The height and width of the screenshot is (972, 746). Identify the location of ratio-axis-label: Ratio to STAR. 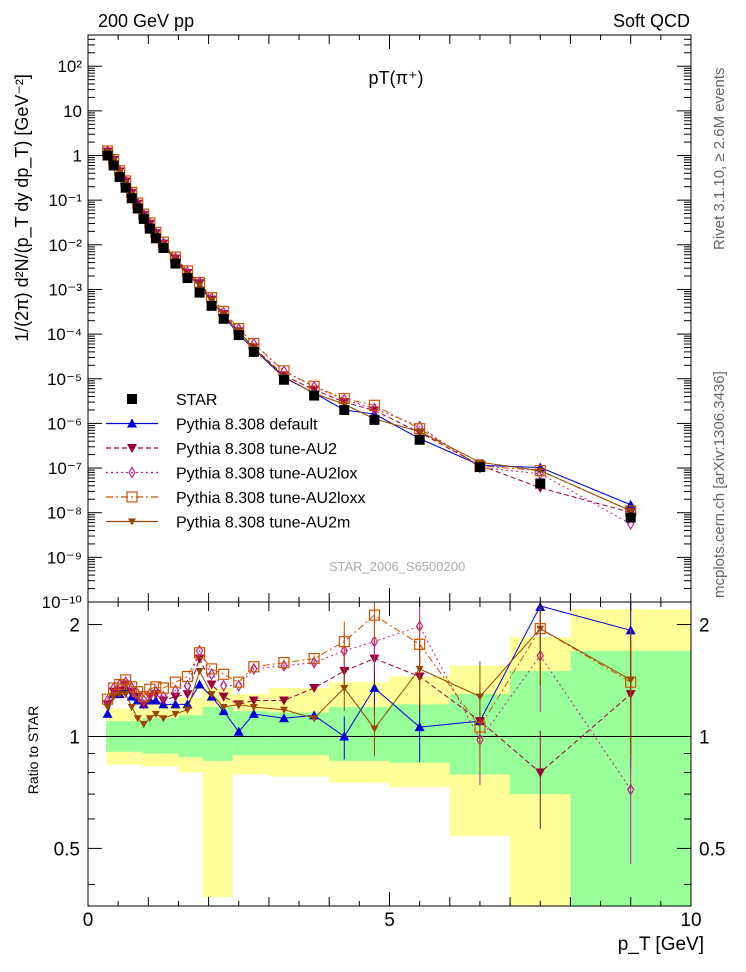
(33, 750).